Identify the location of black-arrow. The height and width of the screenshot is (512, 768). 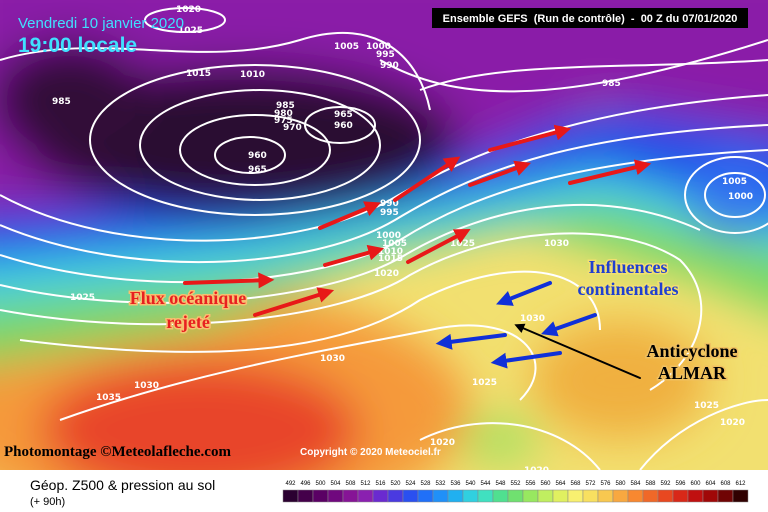
(577, 351).